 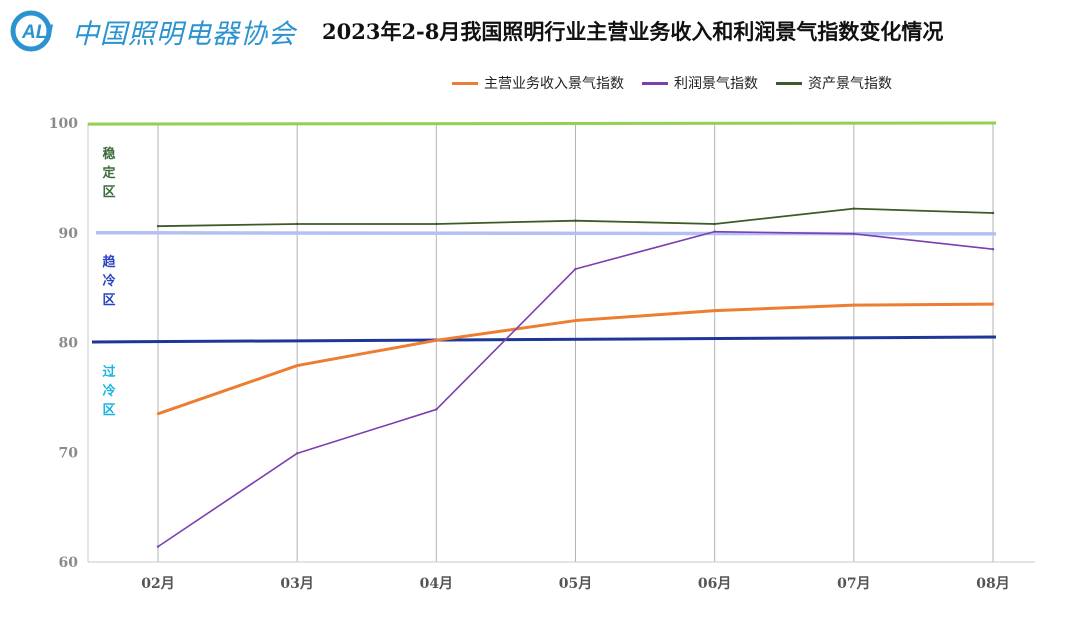 What do you see at coordinates (633, 31) in the screenshot?
I see `chart-title: 2023年2-8月我国照明行业主营业务收入和利润景气指数变化情况` at bounding box center [633, 31].